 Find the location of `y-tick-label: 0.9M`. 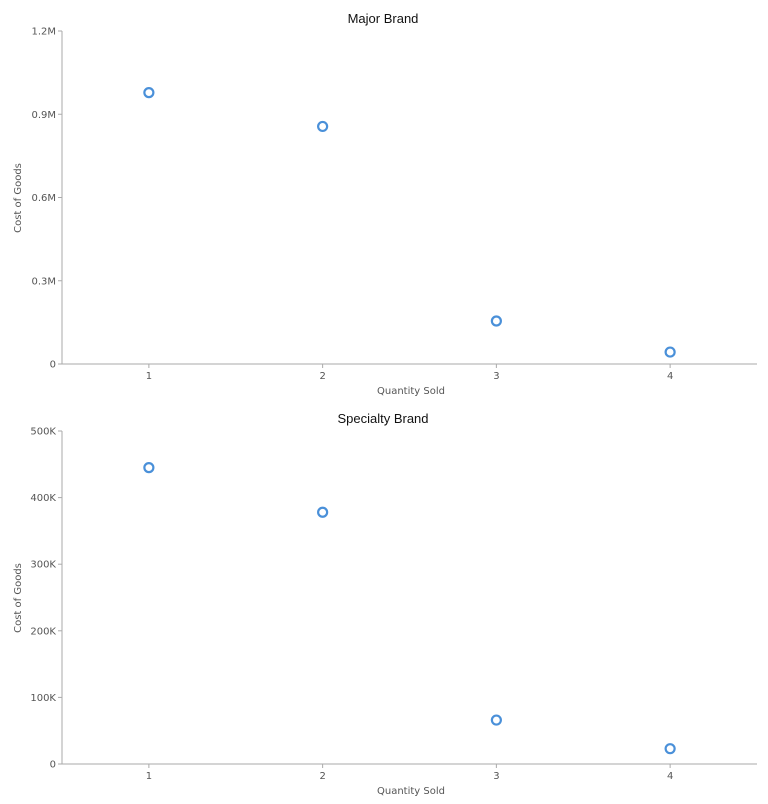

y-tick-label: 0.9M is located at coordinates (43, 115).